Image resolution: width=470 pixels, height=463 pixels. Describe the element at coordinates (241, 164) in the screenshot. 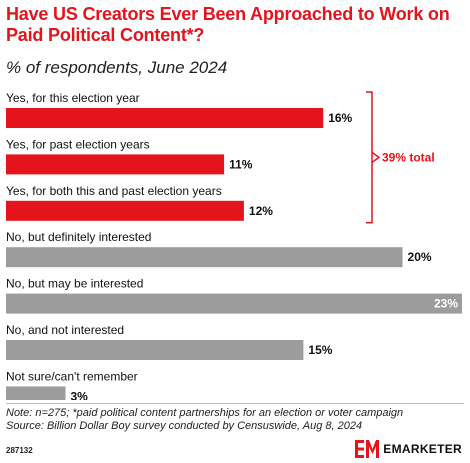

I see `value-label: 11%` at that location.